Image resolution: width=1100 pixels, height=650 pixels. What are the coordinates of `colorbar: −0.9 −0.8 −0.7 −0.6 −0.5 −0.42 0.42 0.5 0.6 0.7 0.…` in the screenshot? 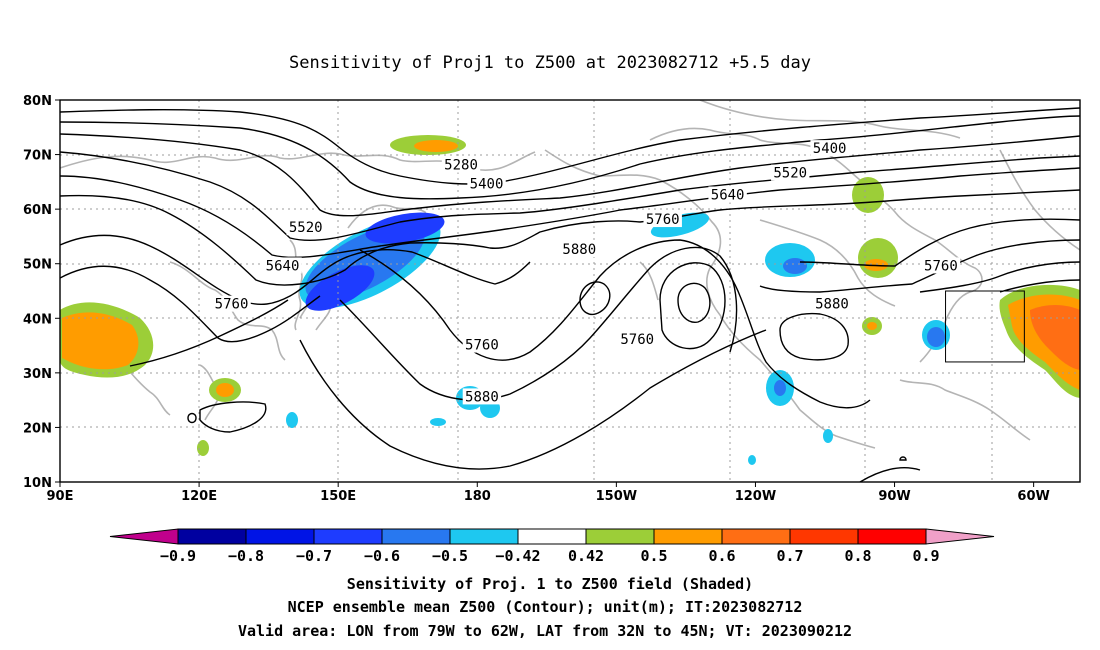 It's located at (552, 546).